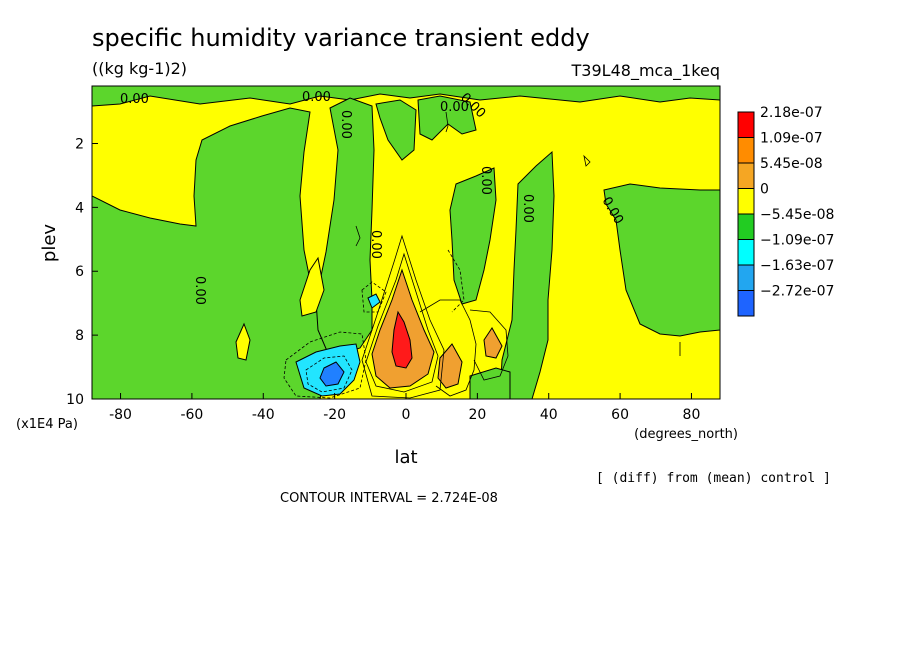  What do you see at coordinates (120, 415) in the screenshot?
I see `x-tick-label: -80` at bounding box center [120, 415].